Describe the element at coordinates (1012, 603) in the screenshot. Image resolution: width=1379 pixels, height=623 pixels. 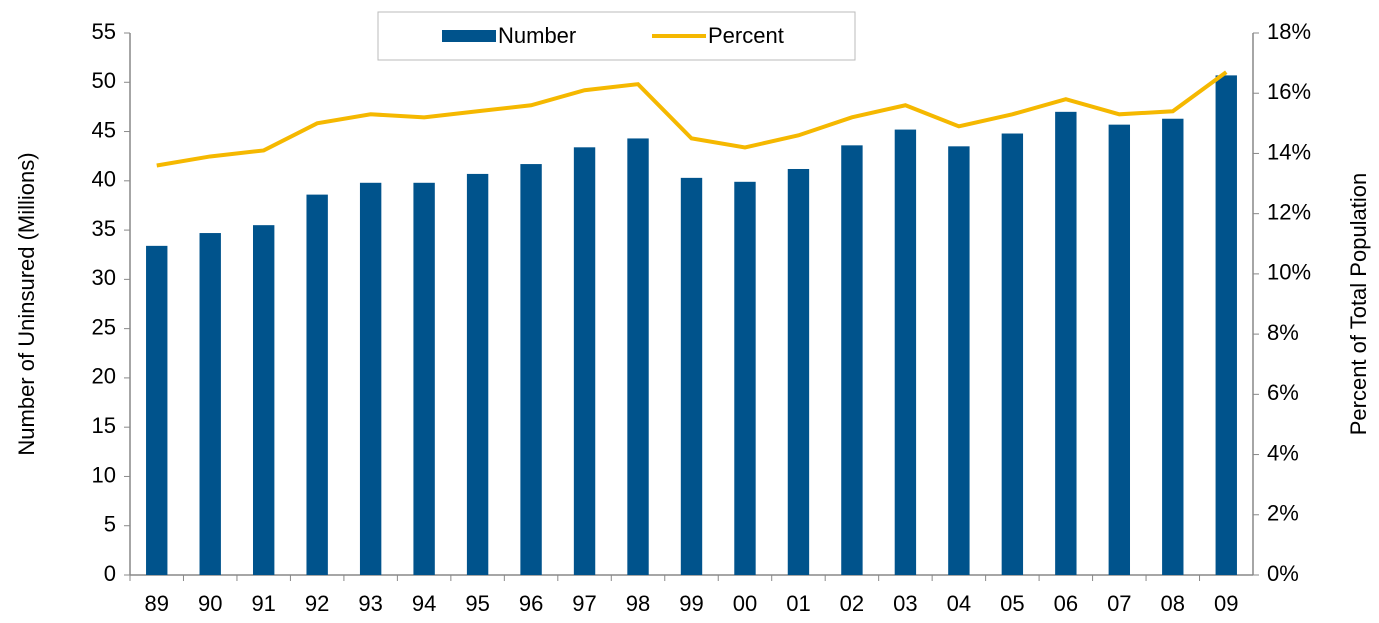
I see `x-tick-label: 05` at that location.